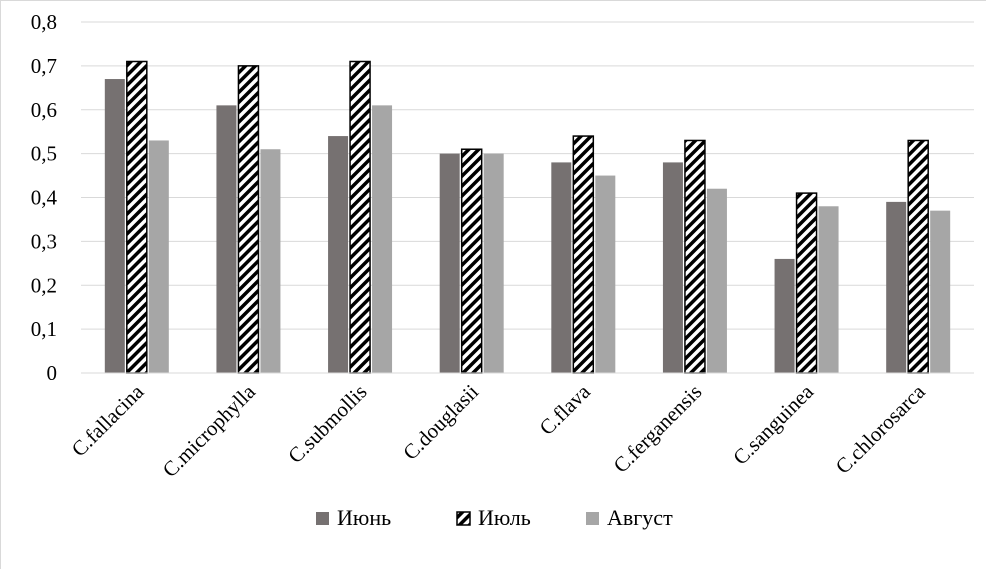  Describe the element at coordinates (382, 239) in the screenshot. I see `bar-august-csubmollis` at that location.